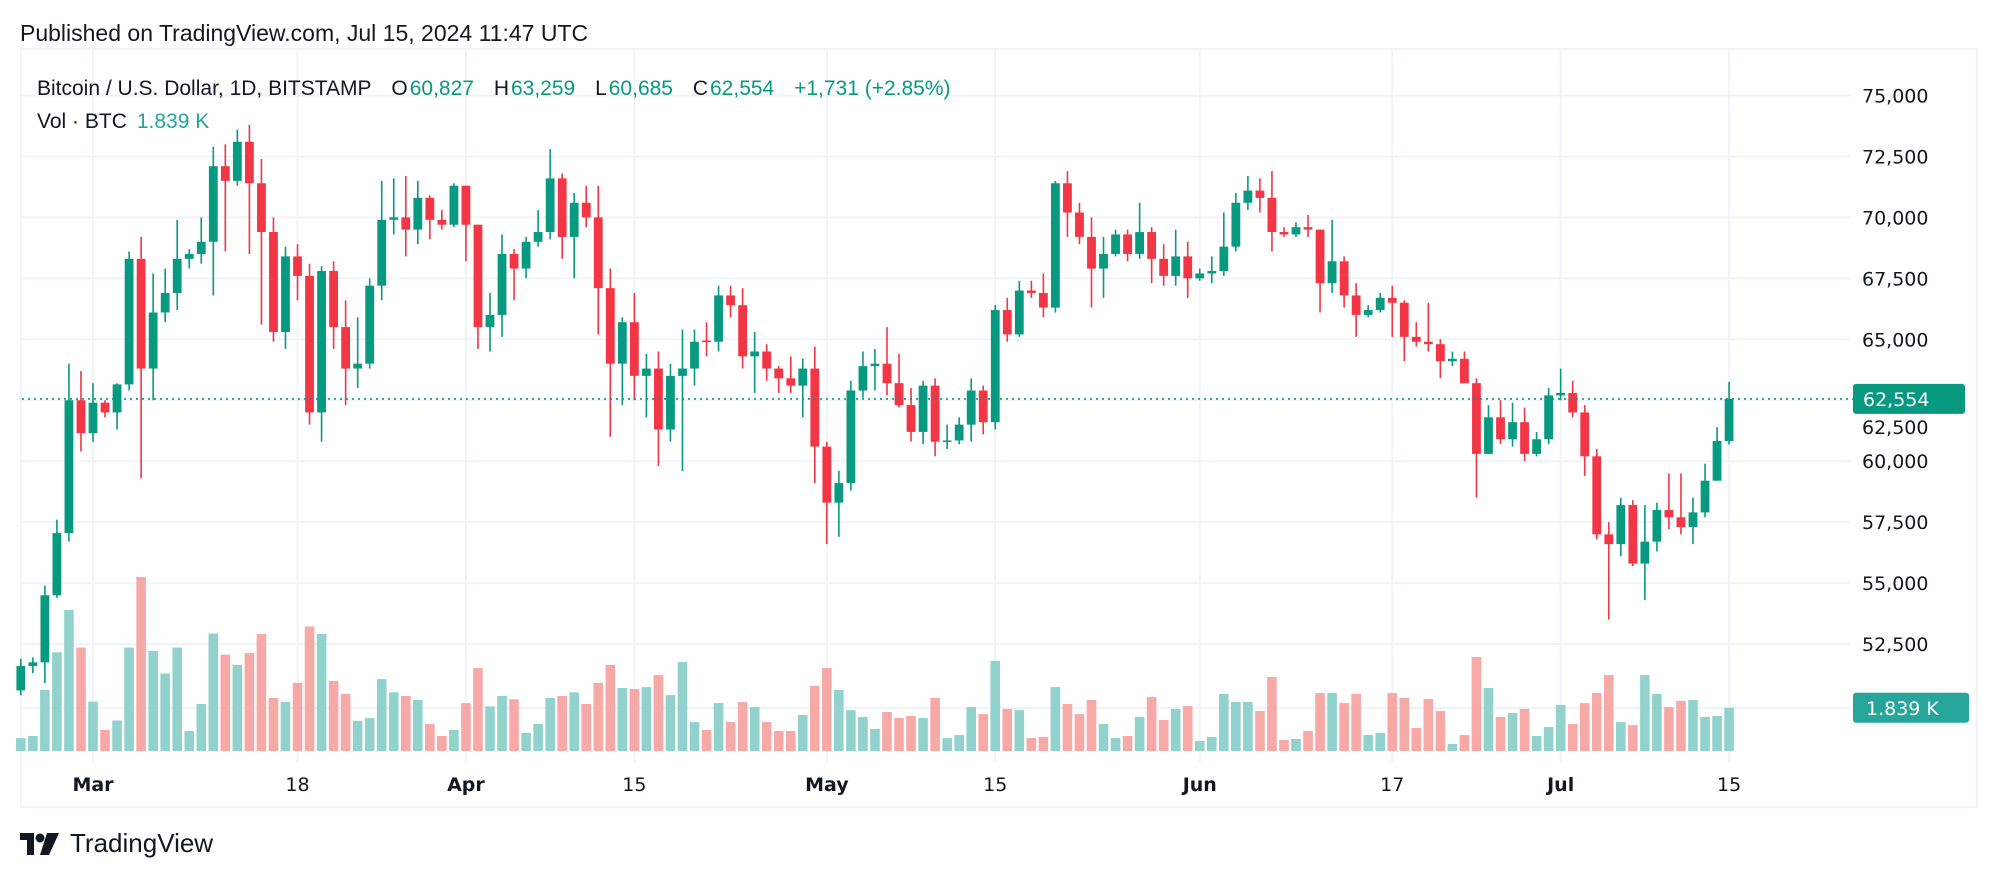 This screenshot has width=1996, height=878. Describe the element at coordinates (441, 88) in the screenshot. I see `open-value: 60,827` at that location.